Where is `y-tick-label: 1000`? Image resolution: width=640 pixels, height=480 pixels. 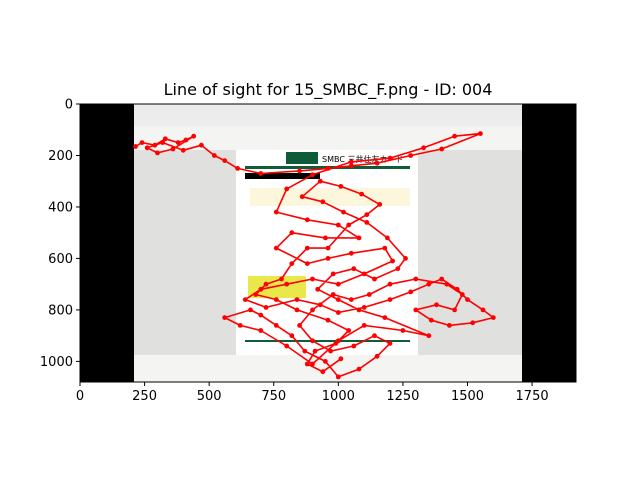 y-tick-label: 1000 is located at coordinates (56, 362).